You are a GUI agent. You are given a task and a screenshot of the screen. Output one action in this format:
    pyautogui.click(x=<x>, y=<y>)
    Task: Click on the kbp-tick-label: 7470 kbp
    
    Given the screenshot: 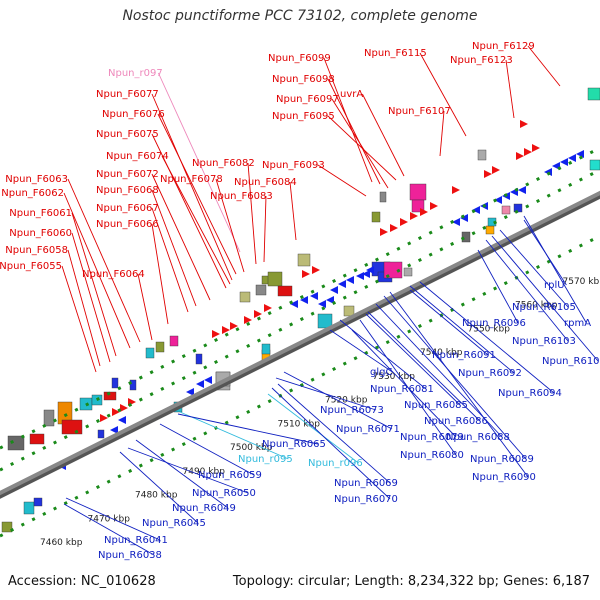 What is the action you would take?
    pyautogui.click(x=109, y=519)
    